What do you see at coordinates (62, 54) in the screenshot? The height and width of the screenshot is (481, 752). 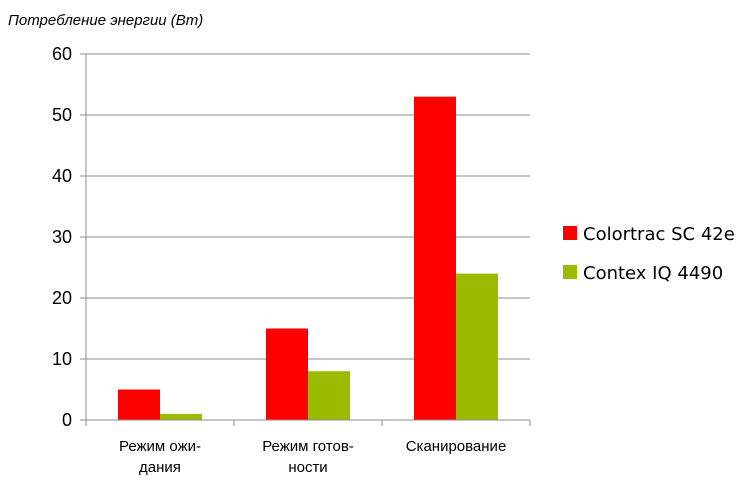 I see `y-tick-label: 60` at bounding box center [62, 54].